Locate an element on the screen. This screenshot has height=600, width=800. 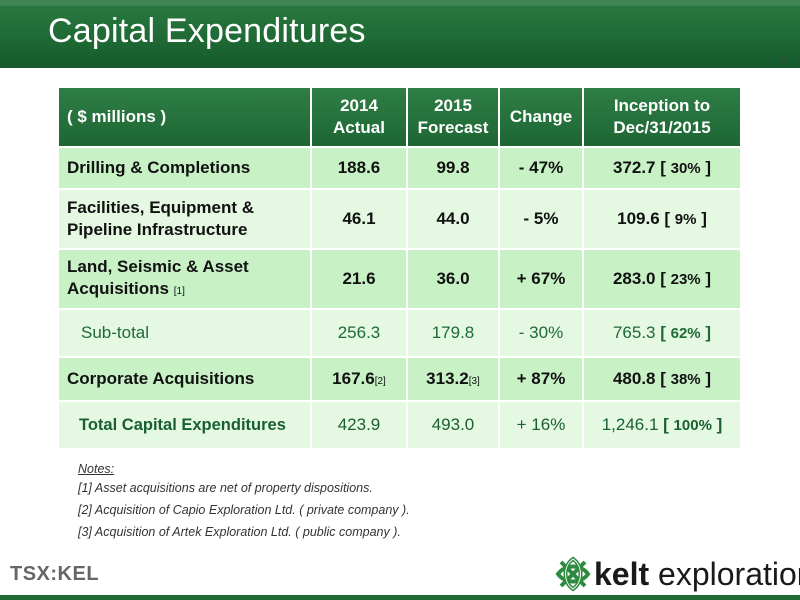
header-change: Change is located at coordinates (542, 117).